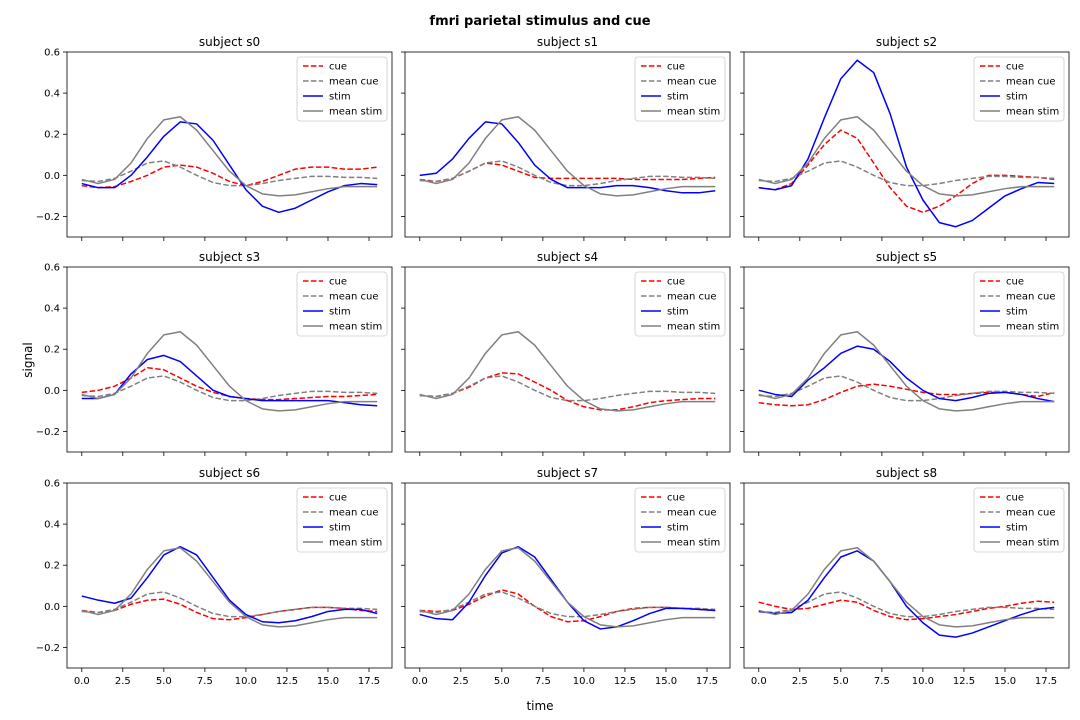  What do you see at coordinates (905, 353) in the screenshot?
I see `subplot-5: subject s5 cue mean cue stim mean stim` at bounding box center [905, 353].